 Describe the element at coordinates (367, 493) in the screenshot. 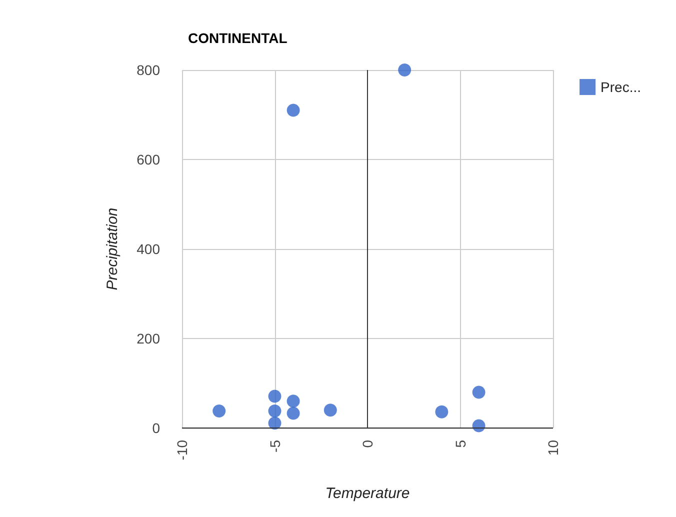

I see `x-axis-title: Temperature` at that location.